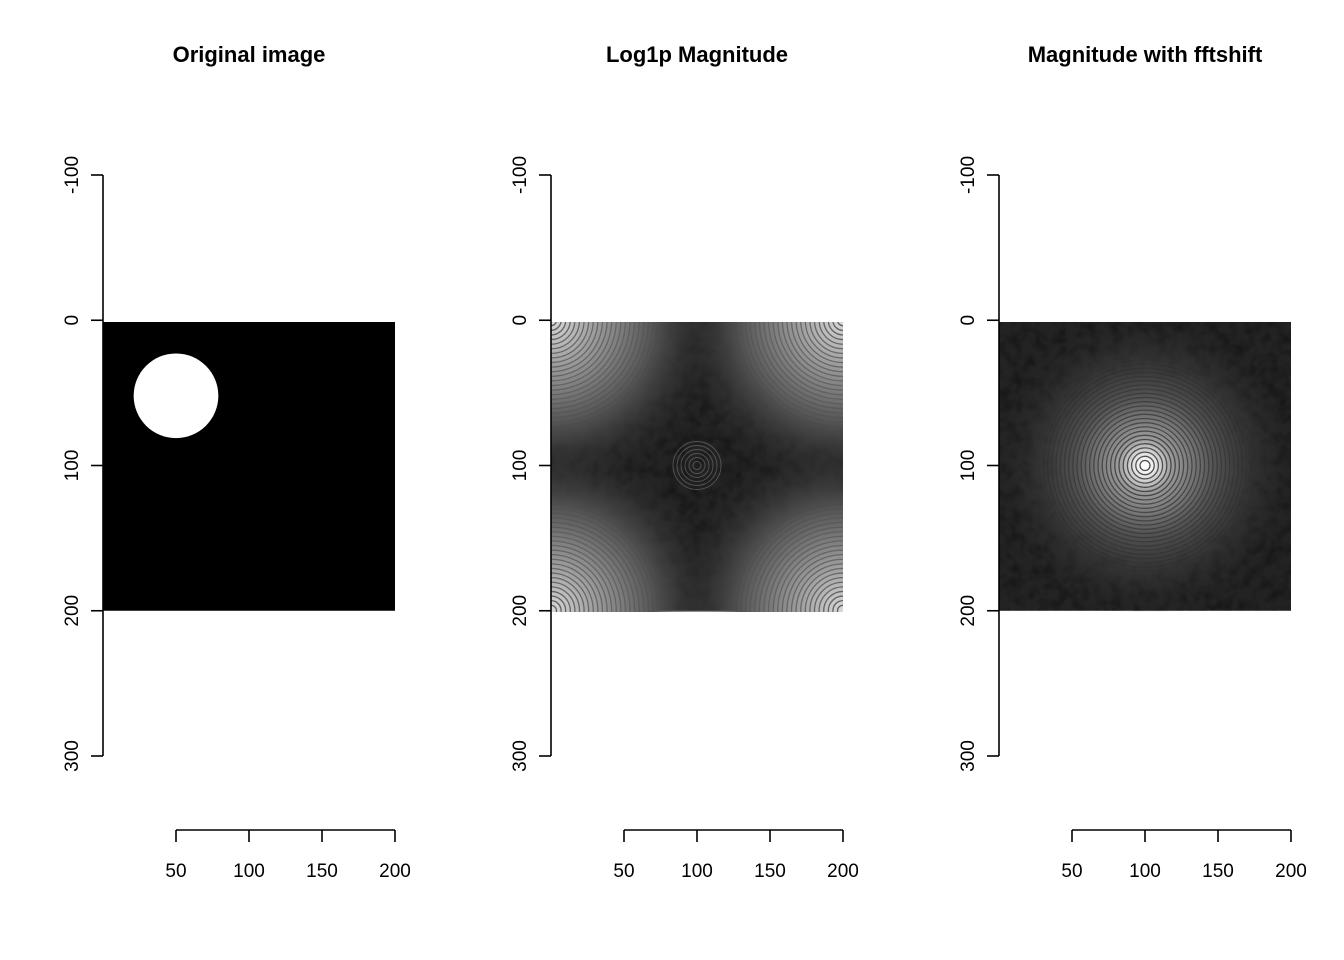 This screenshot has width=1344, height=960. What do you see at coordinates (249, 54) in the screenshot?
I see `panel-title: Original image` at bounding box center [249, 54].